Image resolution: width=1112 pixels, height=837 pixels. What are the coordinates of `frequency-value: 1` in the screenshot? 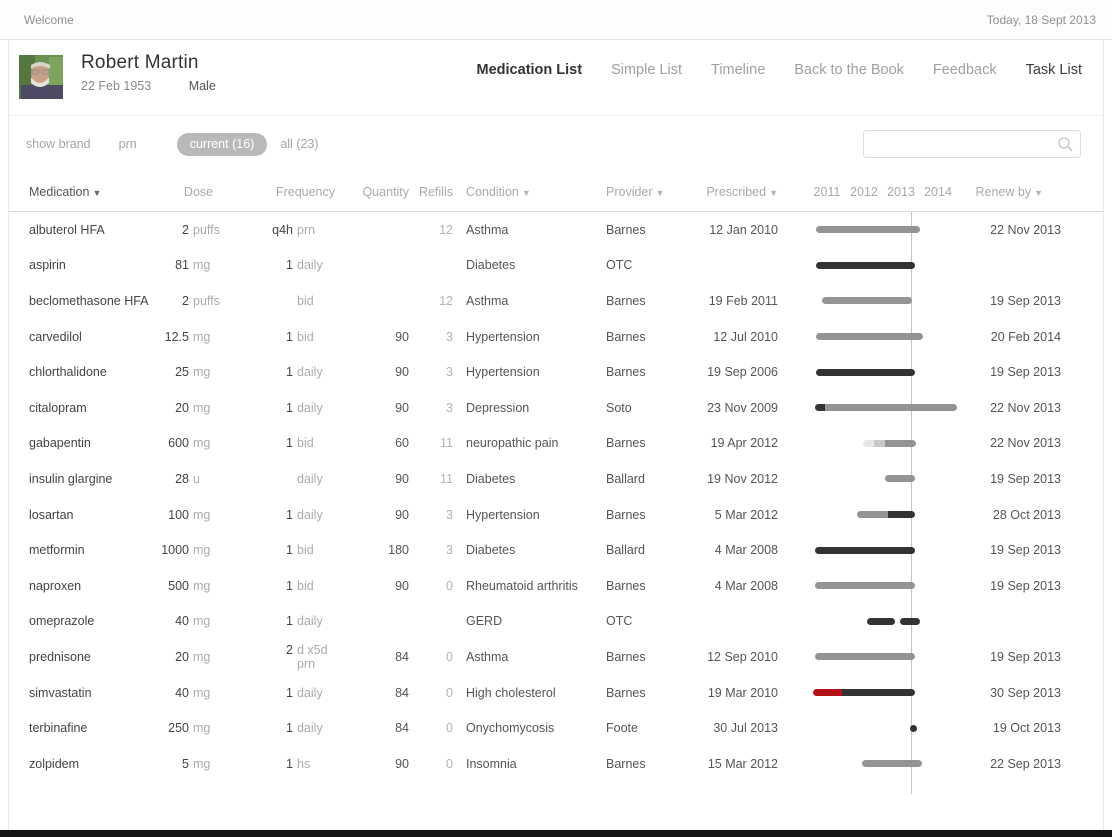 It's located at (289, 550).